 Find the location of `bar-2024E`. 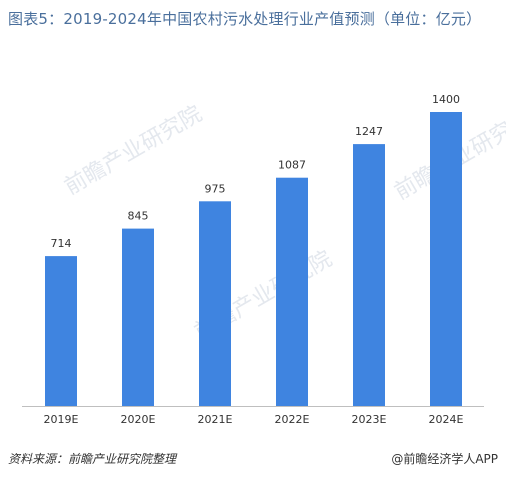

bar-2024E is located at coordinates (446, 259).